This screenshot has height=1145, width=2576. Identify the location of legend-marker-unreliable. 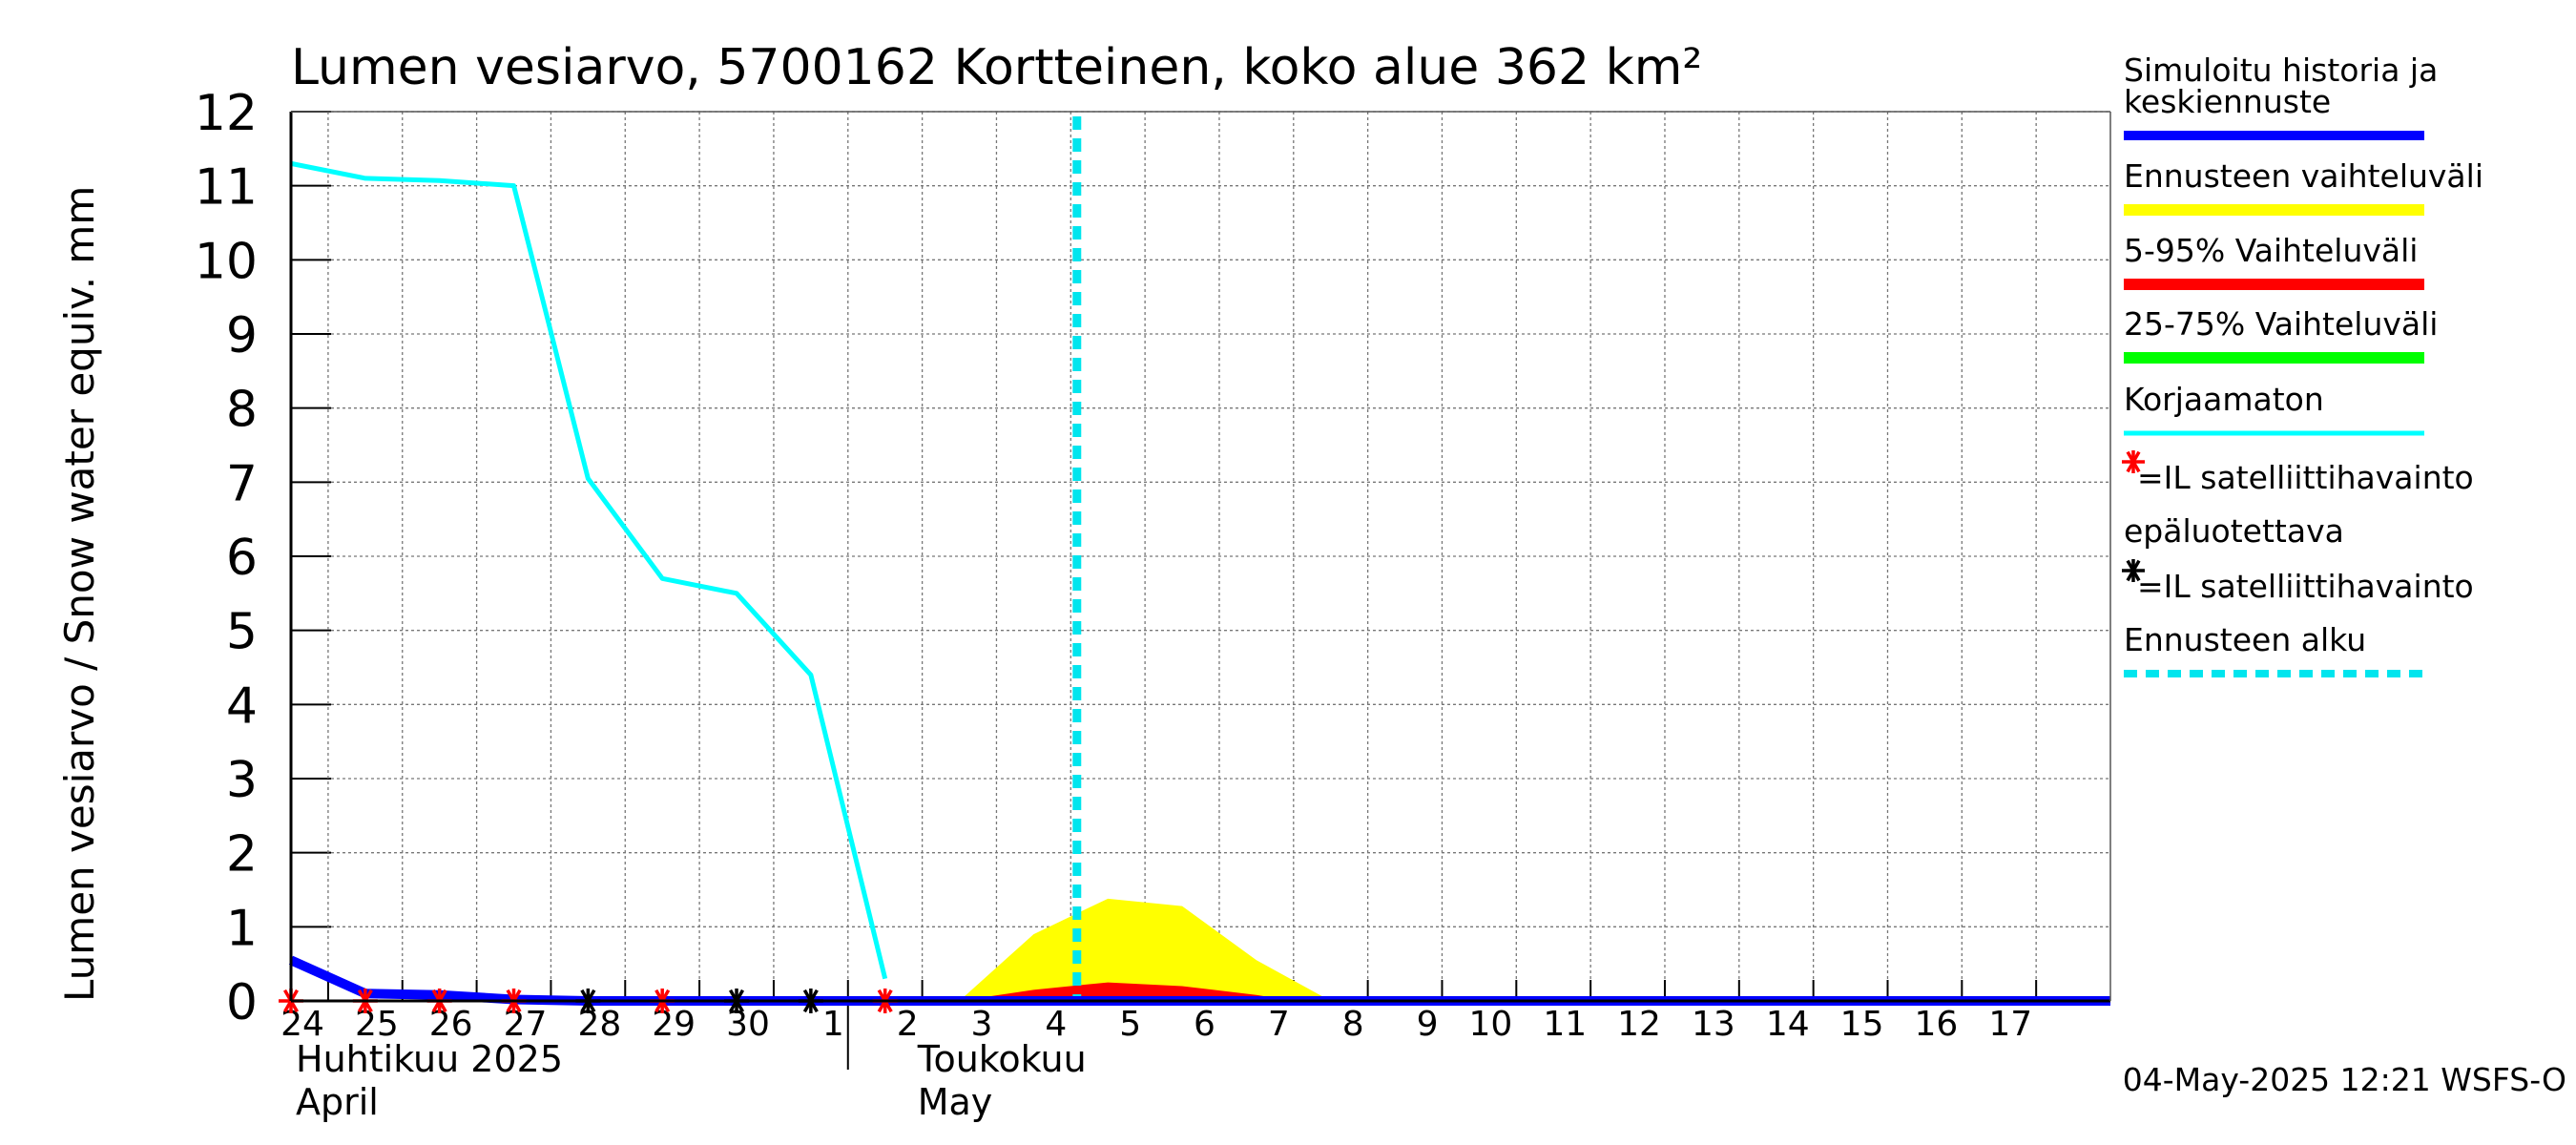
(2133, 461).